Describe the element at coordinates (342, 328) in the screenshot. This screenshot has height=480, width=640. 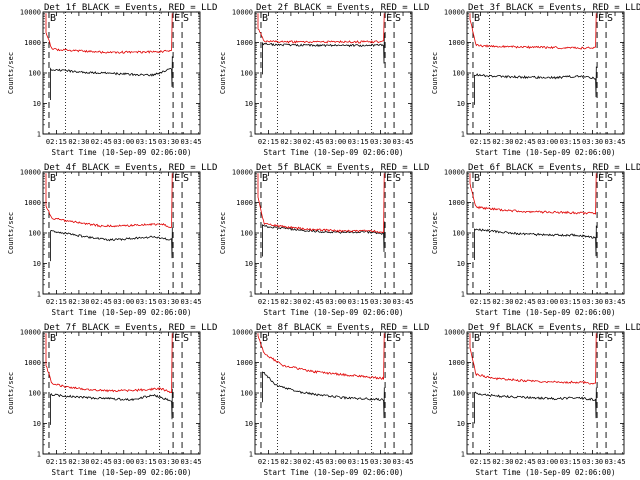
I see `chart-title: Det 8f BLACK = Events, RED = LLD` at that location.